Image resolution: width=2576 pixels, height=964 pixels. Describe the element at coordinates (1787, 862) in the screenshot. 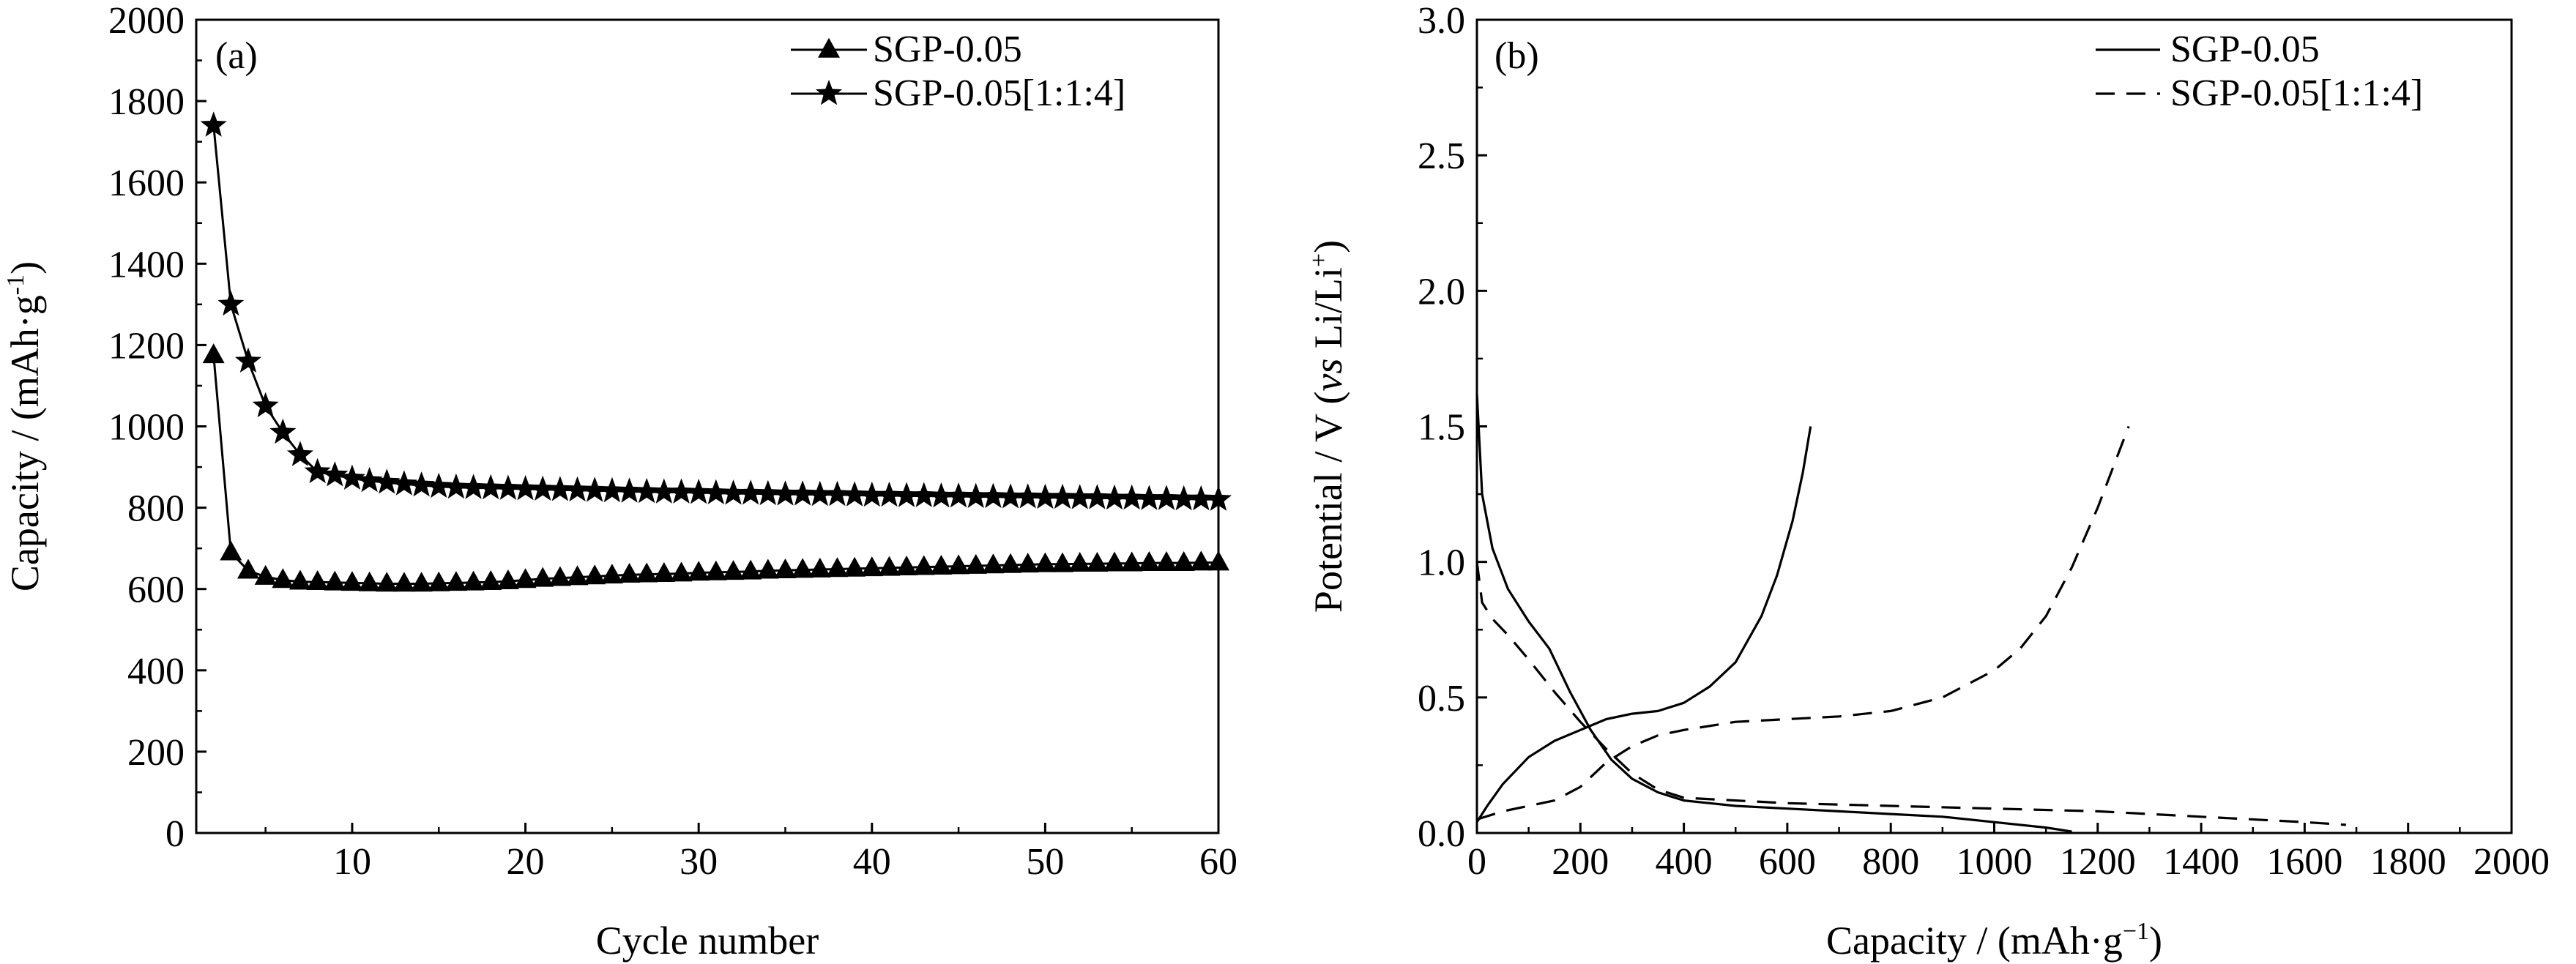

I see `x-tick-label: 600` at that location.